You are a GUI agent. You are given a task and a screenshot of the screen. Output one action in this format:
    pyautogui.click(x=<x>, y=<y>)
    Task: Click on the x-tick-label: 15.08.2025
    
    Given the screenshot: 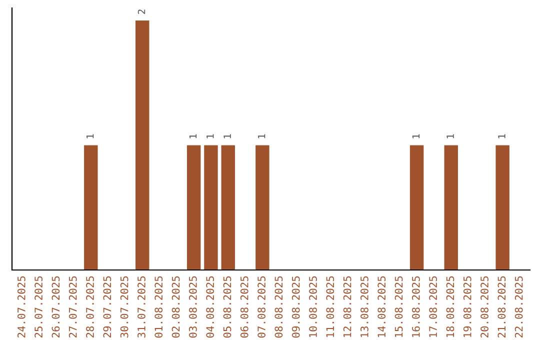 What is the action you would take?
    pyautogui.click(x=398, y=307)
    